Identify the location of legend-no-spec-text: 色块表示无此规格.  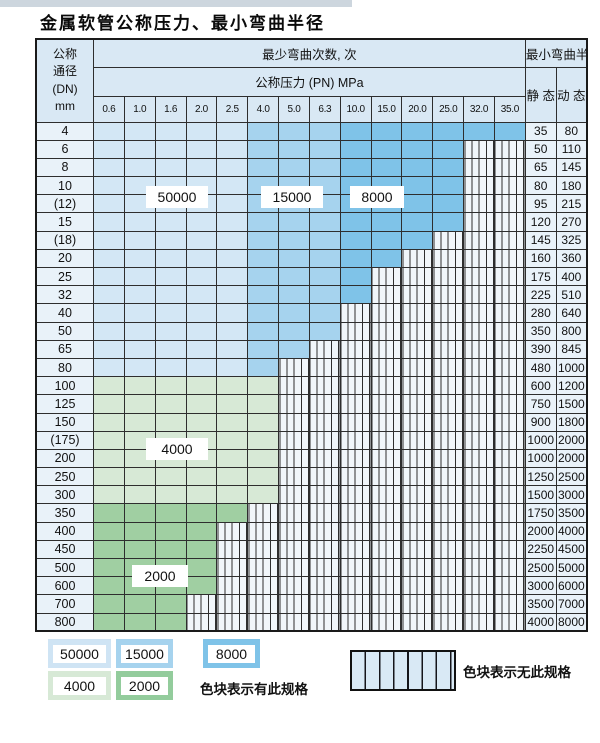
(517, 672).